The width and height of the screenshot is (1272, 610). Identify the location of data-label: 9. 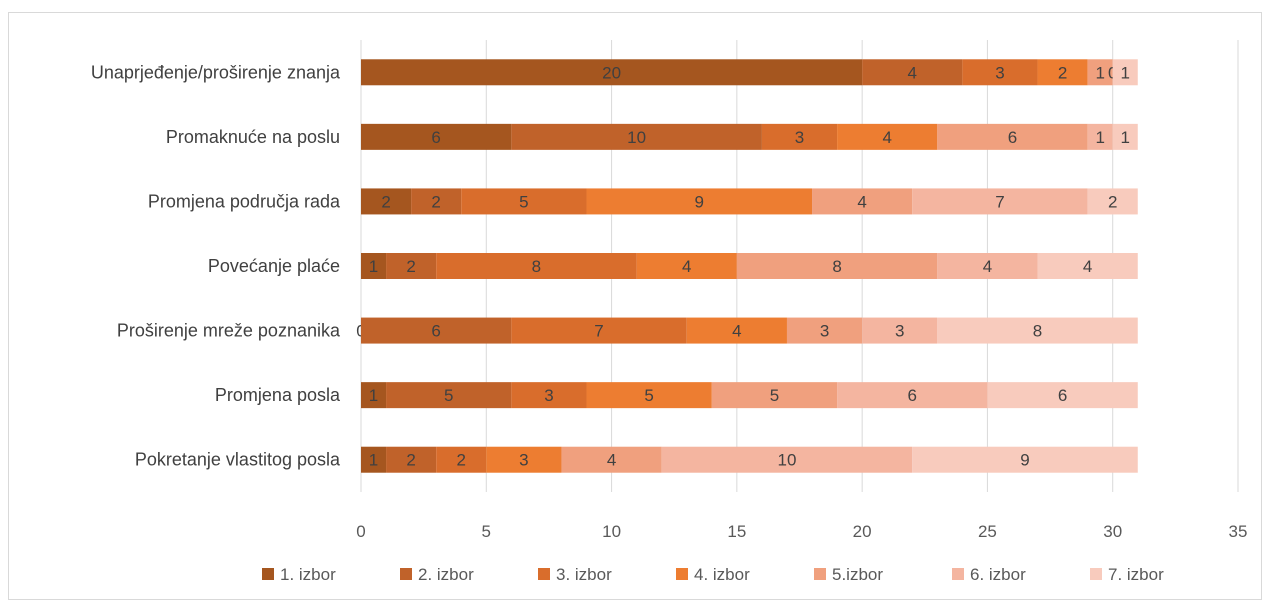
(699, 201).